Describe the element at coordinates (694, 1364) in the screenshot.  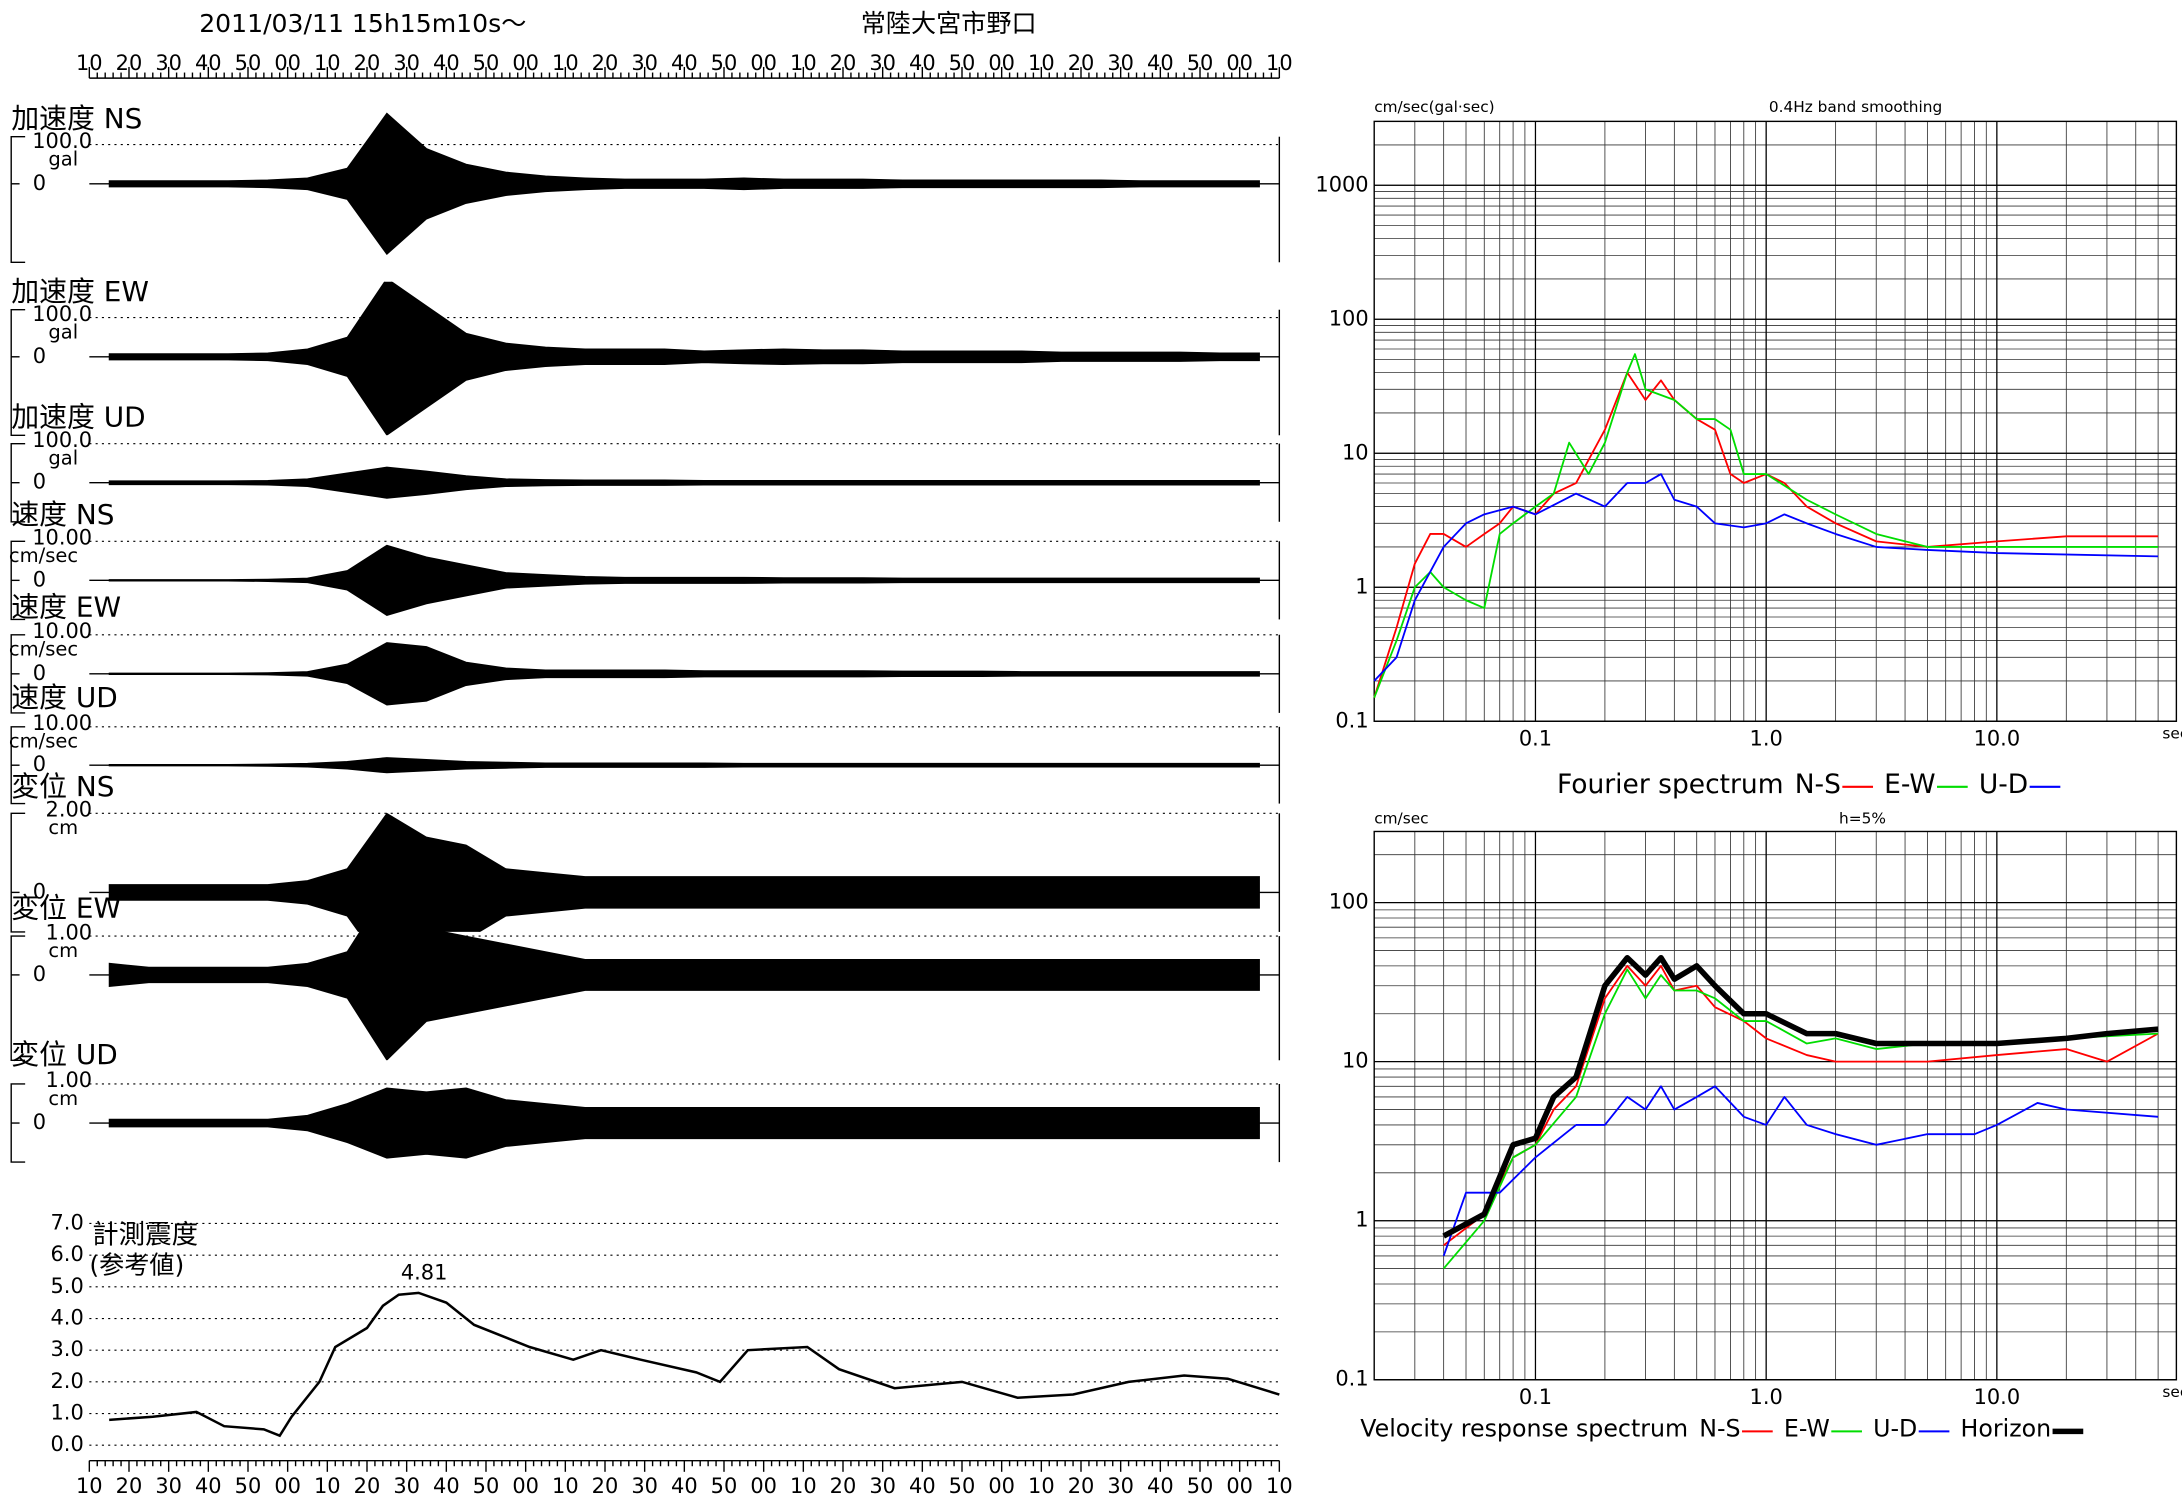
I see `intensity-line` at that location.